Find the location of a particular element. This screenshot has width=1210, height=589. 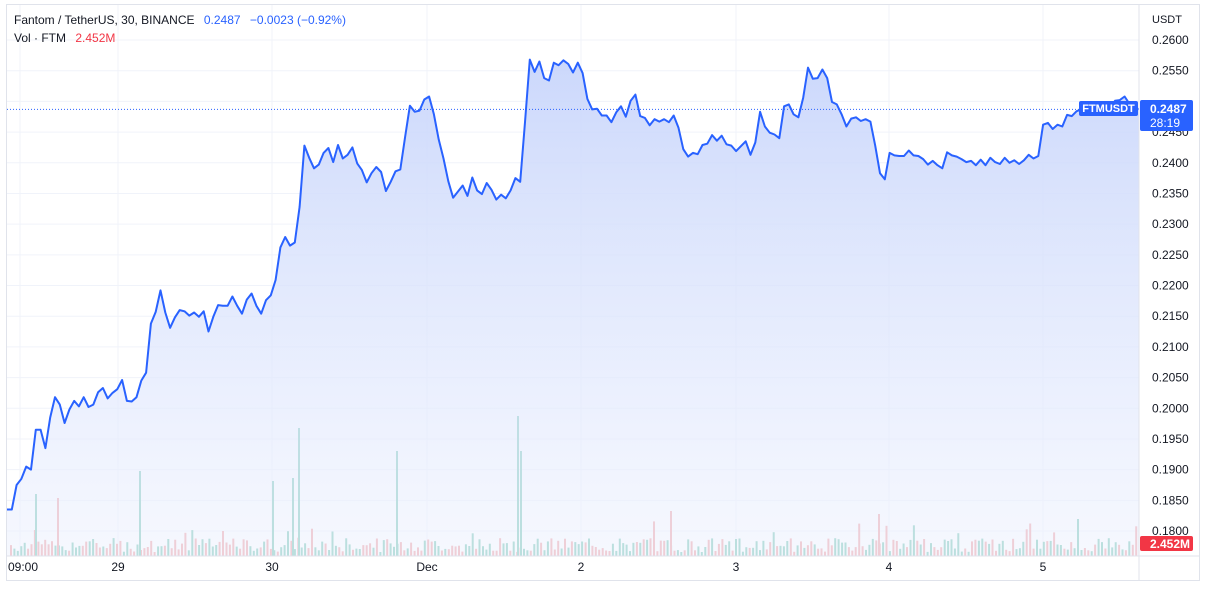

legend-vol-value: 2.452M is located at coordinates (95, 38).